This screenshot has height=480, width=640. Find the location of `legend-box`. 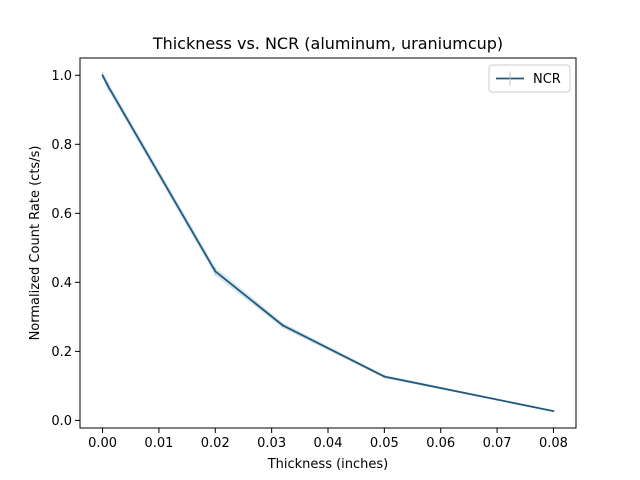

legend-box is located at coordinates (529, 78).